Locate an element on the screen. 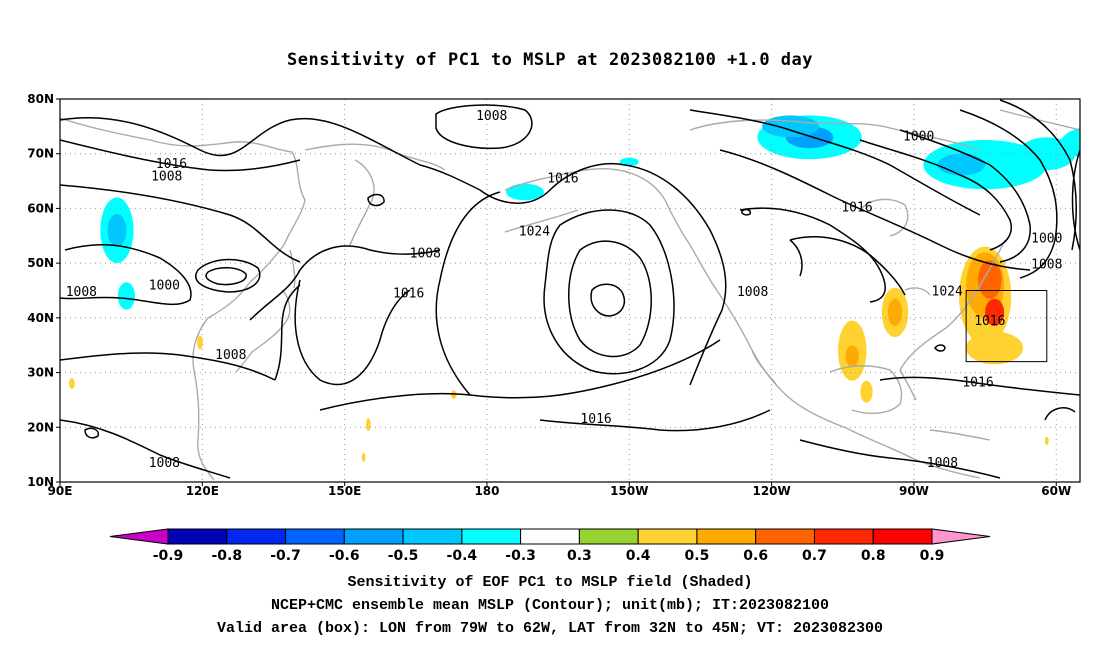 The width and height of the screenshot is (1100, 650). colorbar-label: -0.7 is located at coordinates (285, 556).